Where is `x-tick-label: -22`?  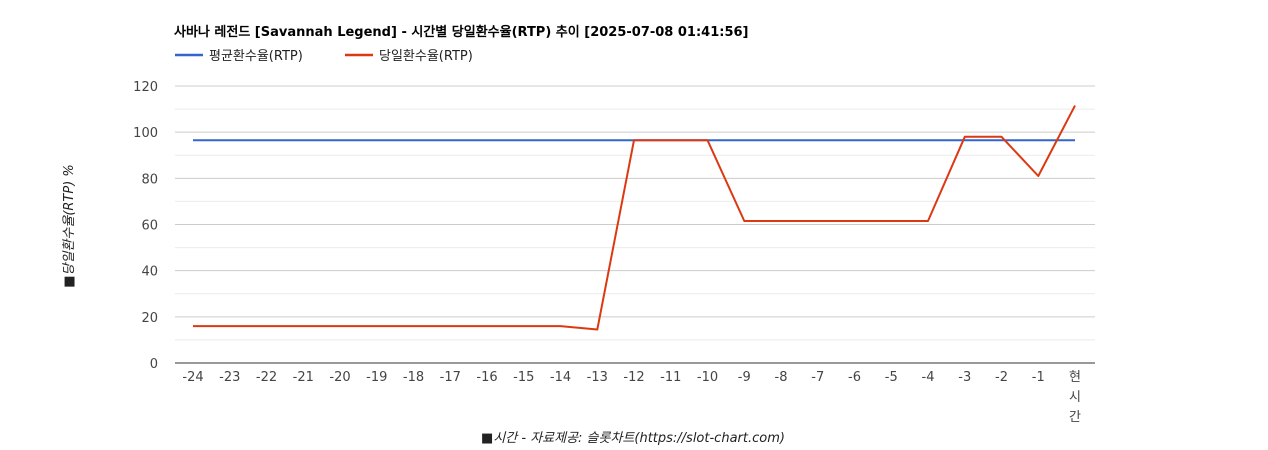 x-tick-label: -22 is located at coordinates (266, 377).